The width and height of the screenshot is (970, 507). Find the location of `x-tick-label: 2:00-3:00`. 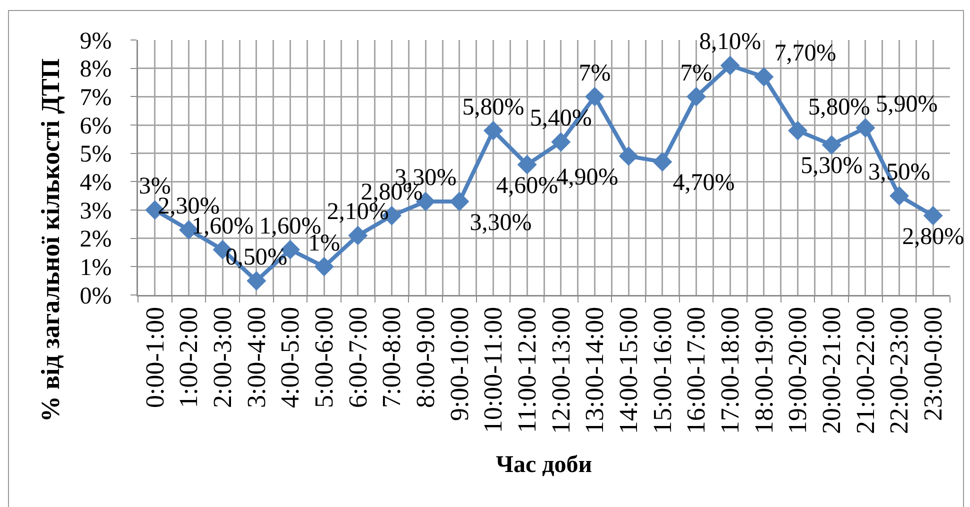

x-tick-label: 2:00-3:00 is located at coordinates (223, 357).